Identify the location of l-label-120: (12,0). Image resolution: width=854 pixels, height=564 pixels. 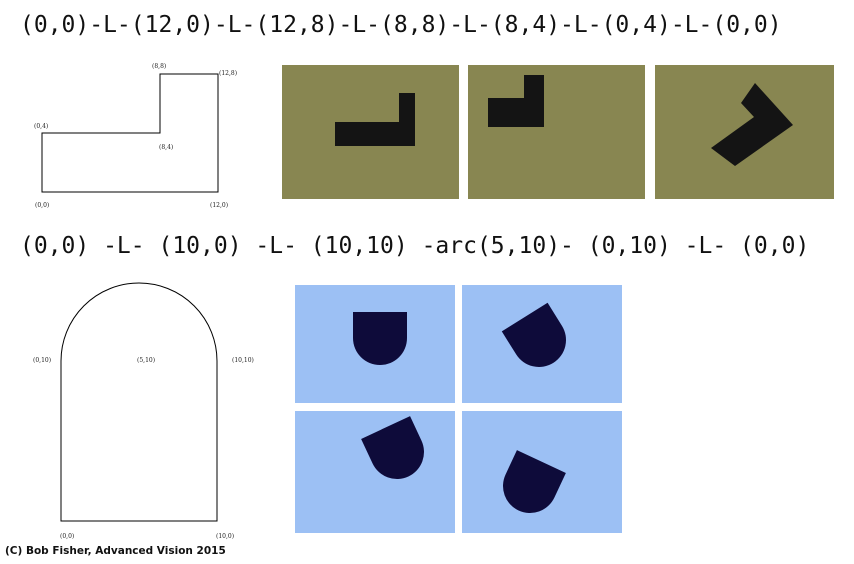
(219, 205).